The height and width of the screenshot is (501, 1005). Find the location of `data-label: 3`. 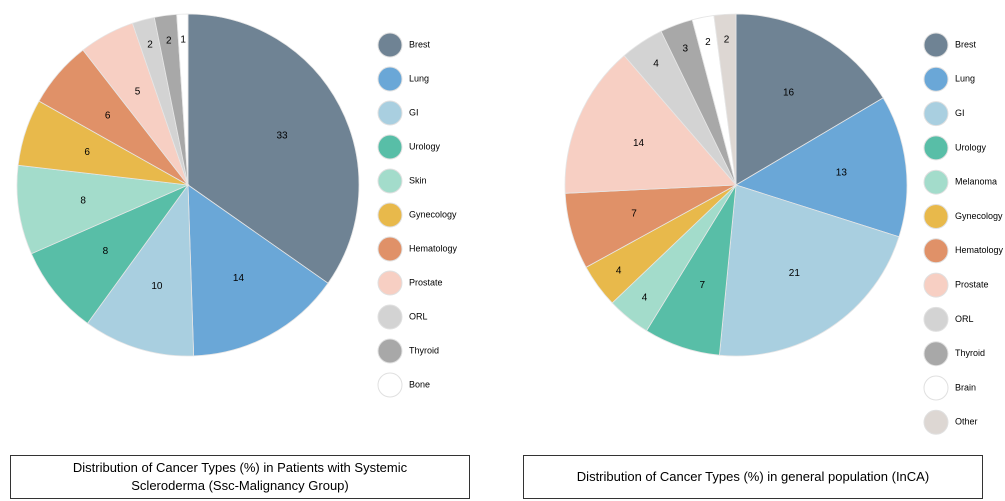

data-label: 3 is located at coordinates (686, 48).